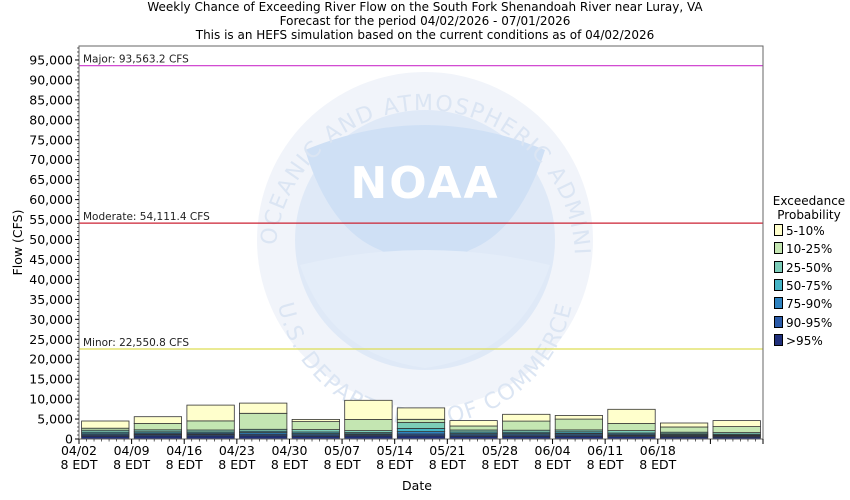 The width and height of the screenshot is (850, 500). What do you see at coordinates (51, 159) in the screenshot?
I see `y-tick-label-14: 70,000` at bounding box center [51, 159].